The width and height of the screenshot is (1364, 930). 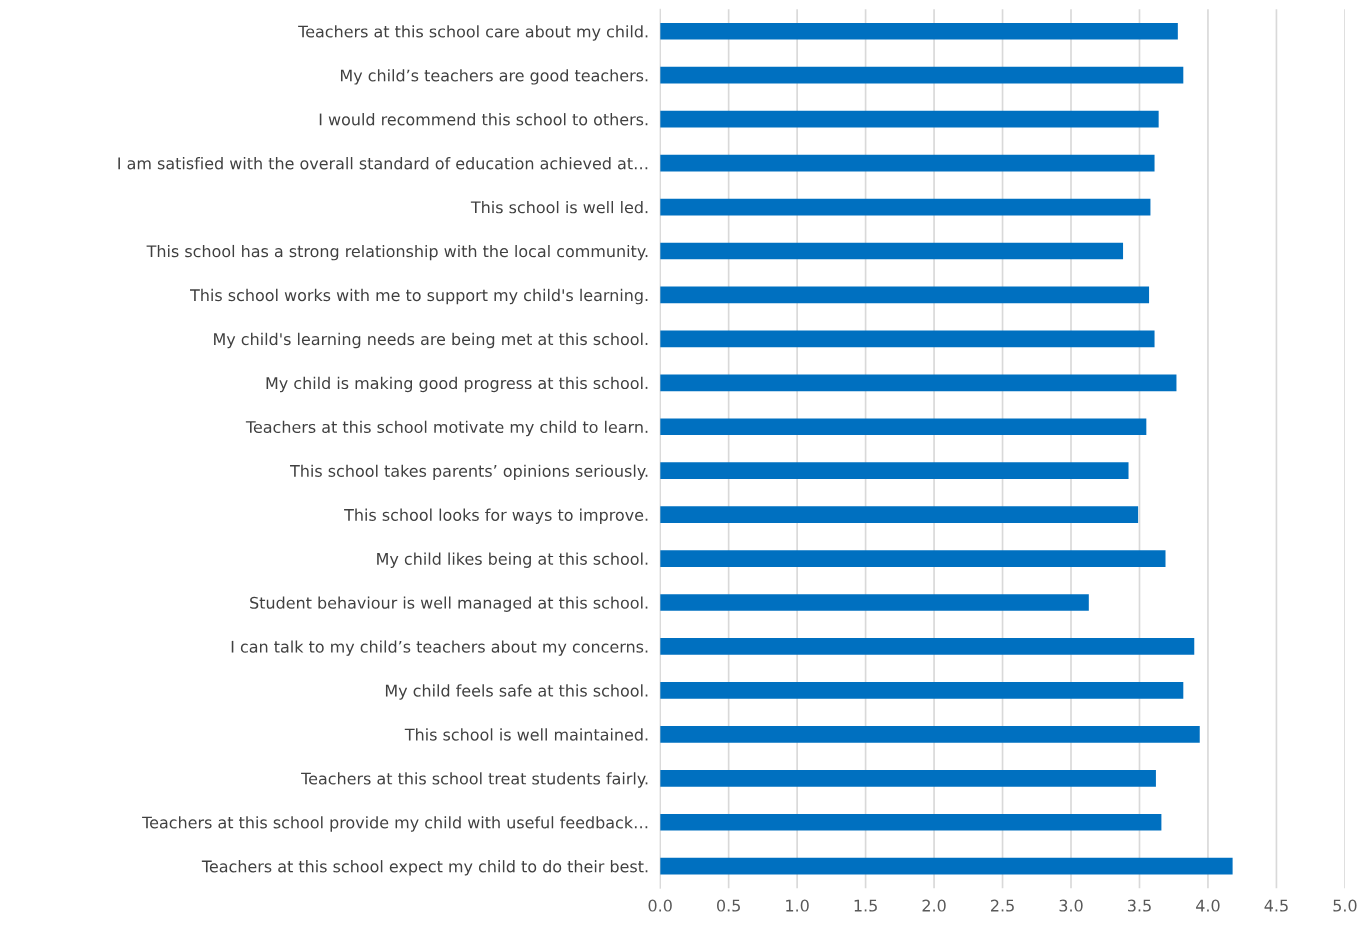 What do you see at coordinates (424, 868) in the screenshot?
I see `y-tick-label: Teachers at this school expect my child to do their best.` at bounding box center [424, 868].